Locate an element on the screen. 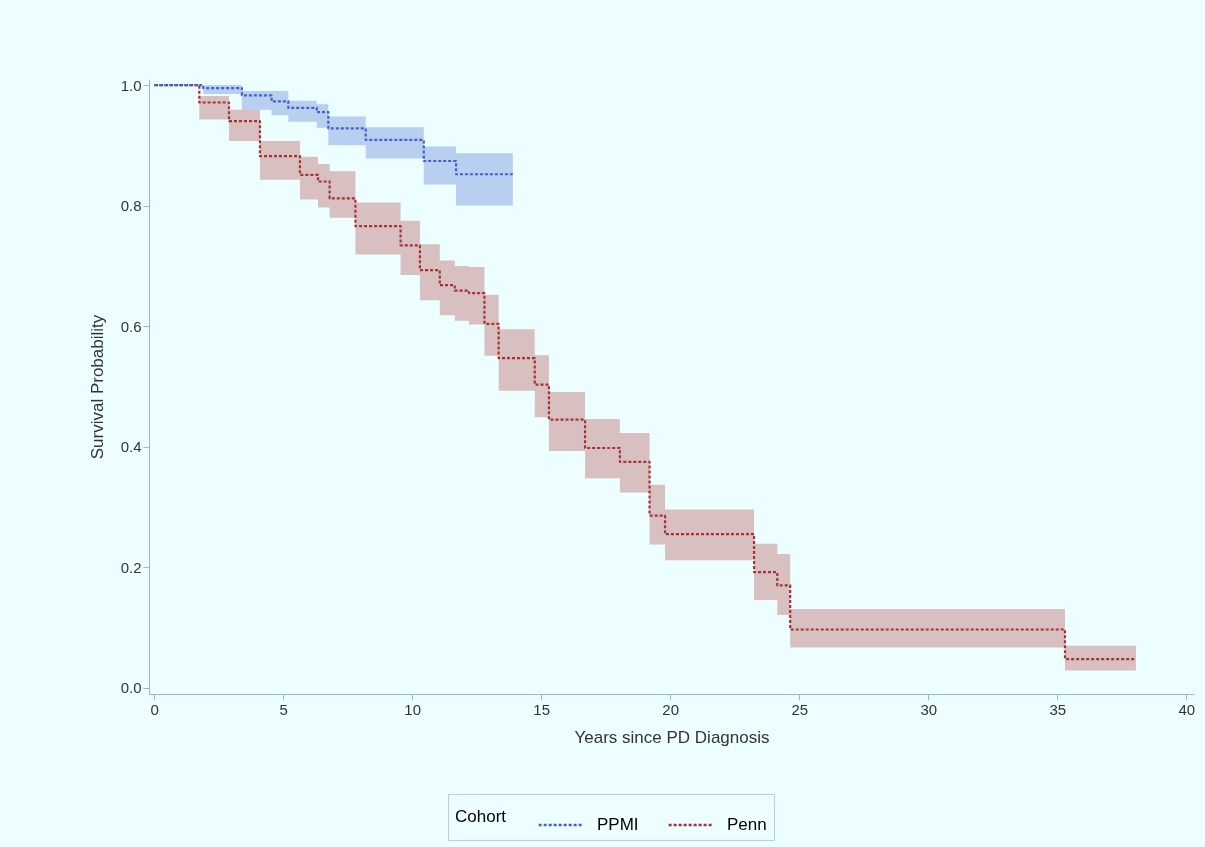  x-tick-label: 30 is located at coordinates (929, 709).